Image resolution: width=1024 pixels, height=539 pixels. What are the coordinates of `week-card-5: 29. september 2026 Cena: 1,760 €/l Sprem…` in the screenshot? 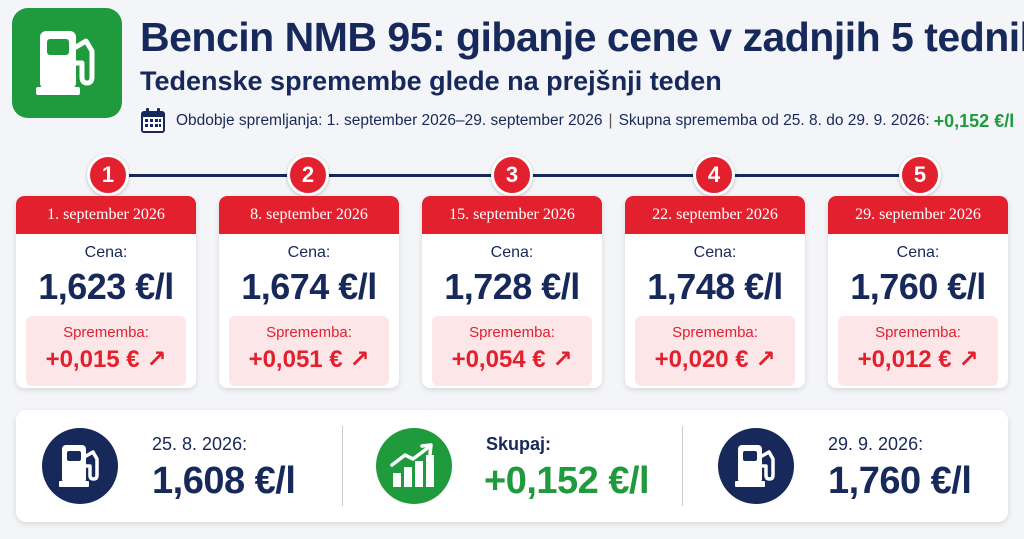 It's located at (918, 292).